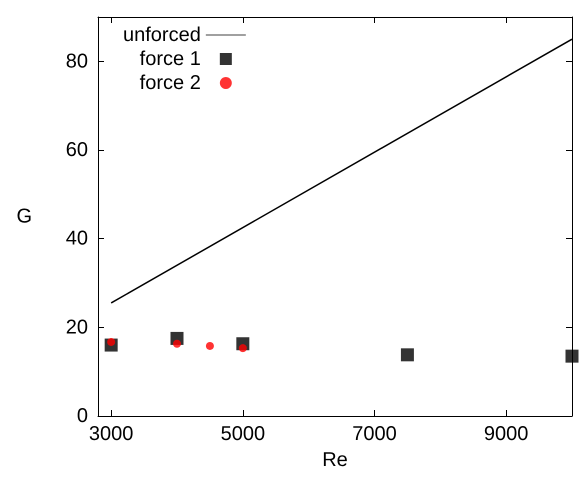  Describe the element at coordinates (161, 35) in the screenshot. I see `legend-label: unforced` at that location.